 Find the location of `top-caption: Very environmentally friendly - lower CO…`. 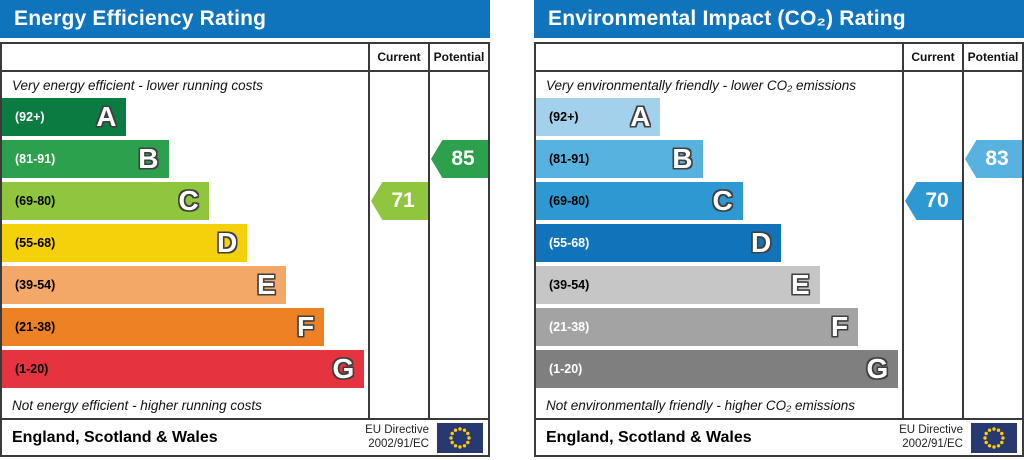

top-caption: Very environmentally friendly - lower CO… is located at coordinates (701, 85).